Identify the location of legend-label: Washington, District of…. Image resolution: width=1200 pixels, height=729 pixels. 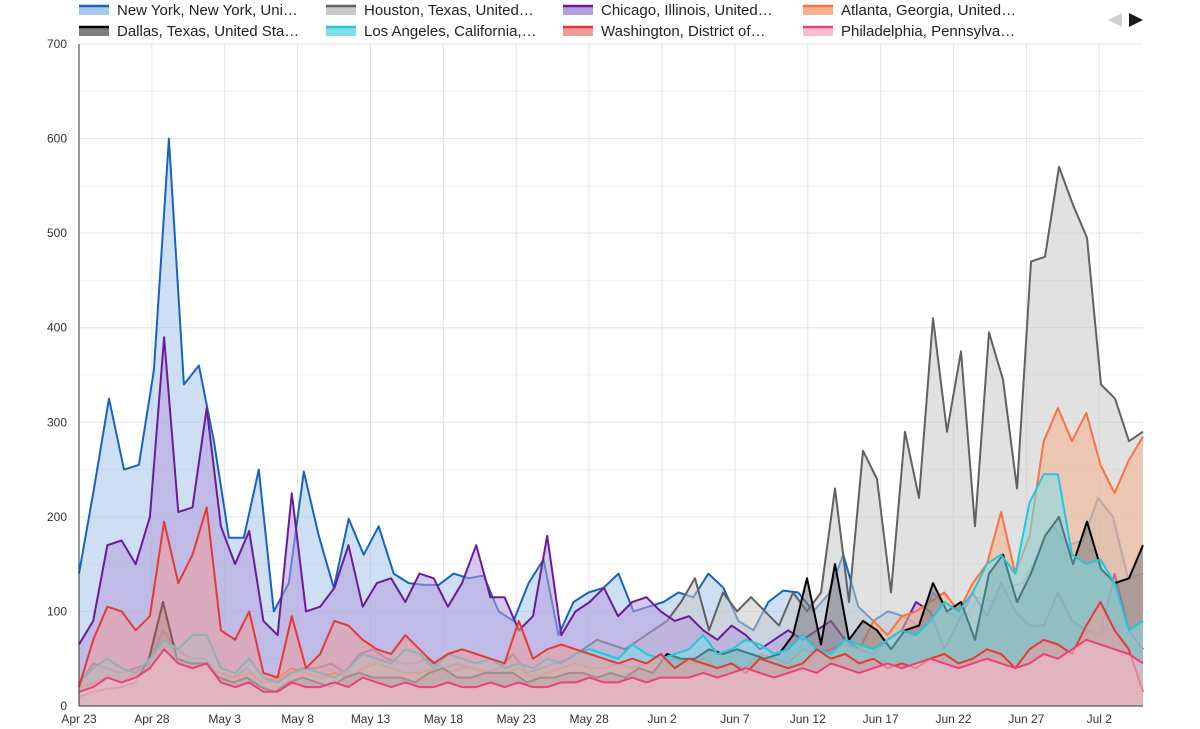
(683, 31).